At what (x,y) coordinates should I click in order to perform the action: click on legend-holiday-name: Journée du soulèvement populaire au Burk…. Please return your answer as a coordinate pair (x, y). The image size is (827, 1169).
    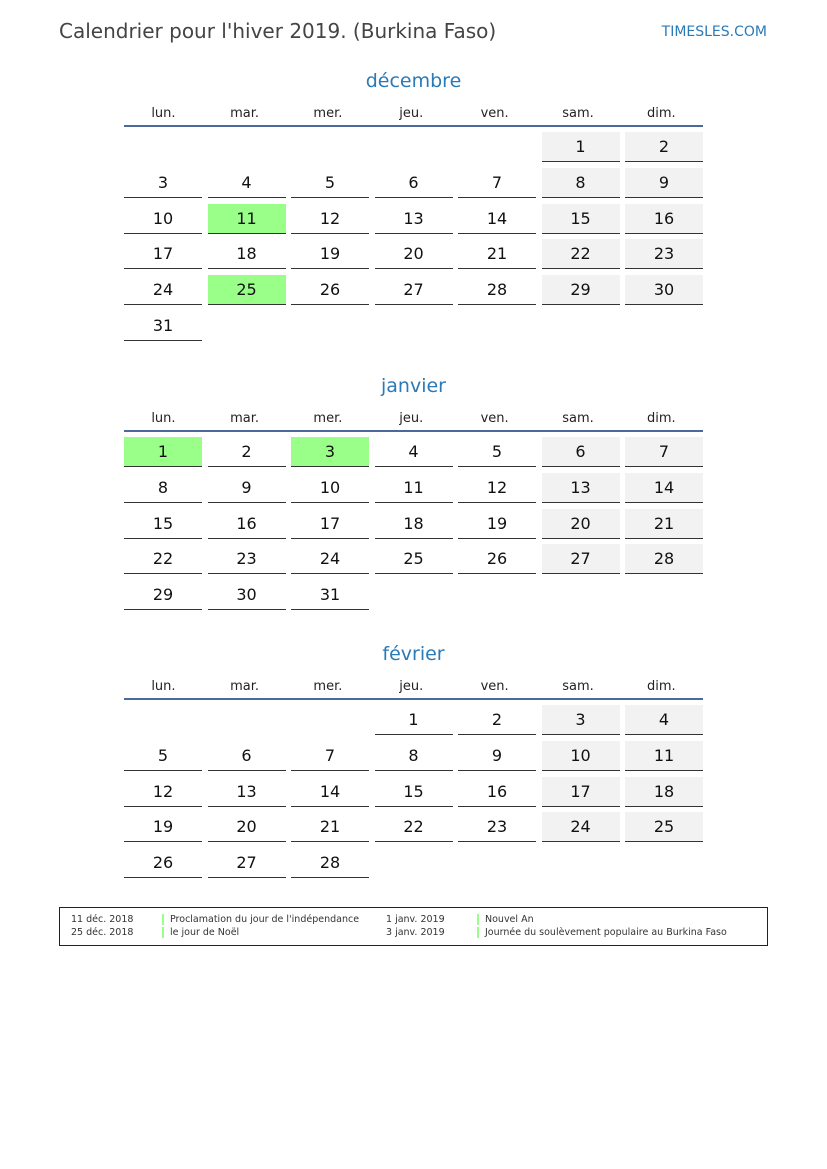
    Looking at the image, I should click on (606, 932).